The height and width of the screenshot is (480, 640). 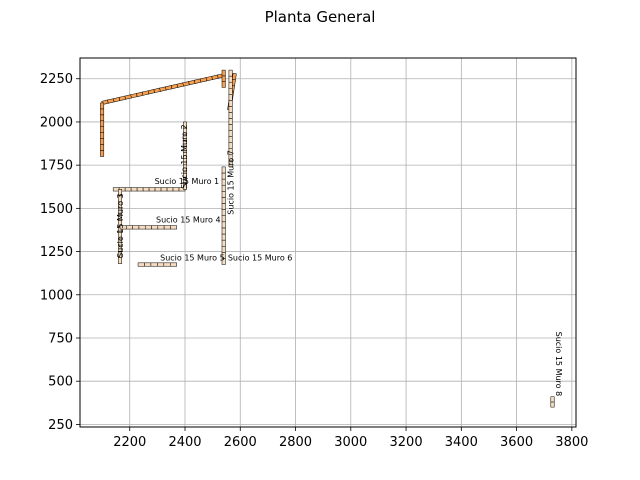 I want to click on wall-label: Sucio 15 Muro 5, so click(x=192, y=258).